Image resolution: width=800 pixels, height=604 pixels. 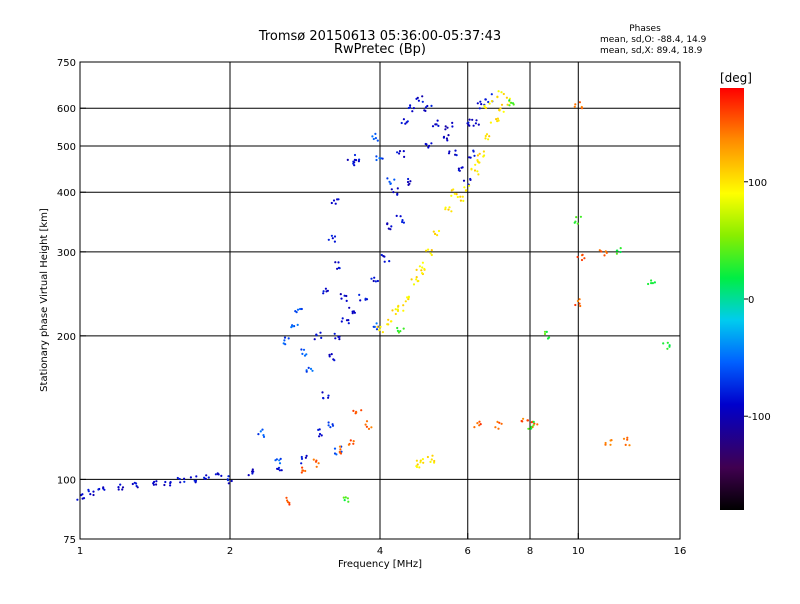 What do you see at coordinates (736, 78) in the screenshot?
I see `colorbar-label: [deg]` at bounding box center [736, 78].